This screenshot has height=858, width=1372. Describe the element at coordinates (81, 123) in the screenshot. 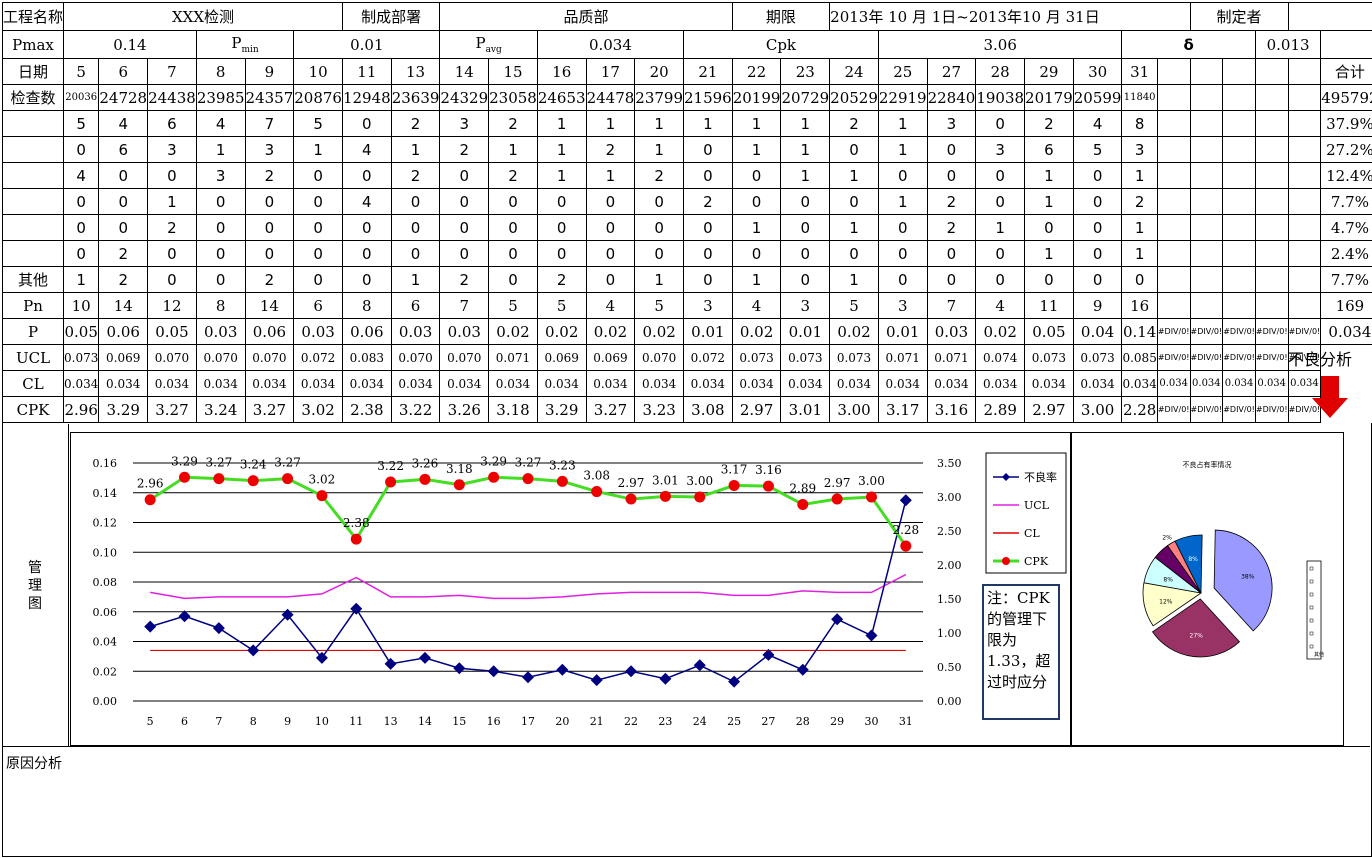

I see `defect-0-cell: 5` at that location.